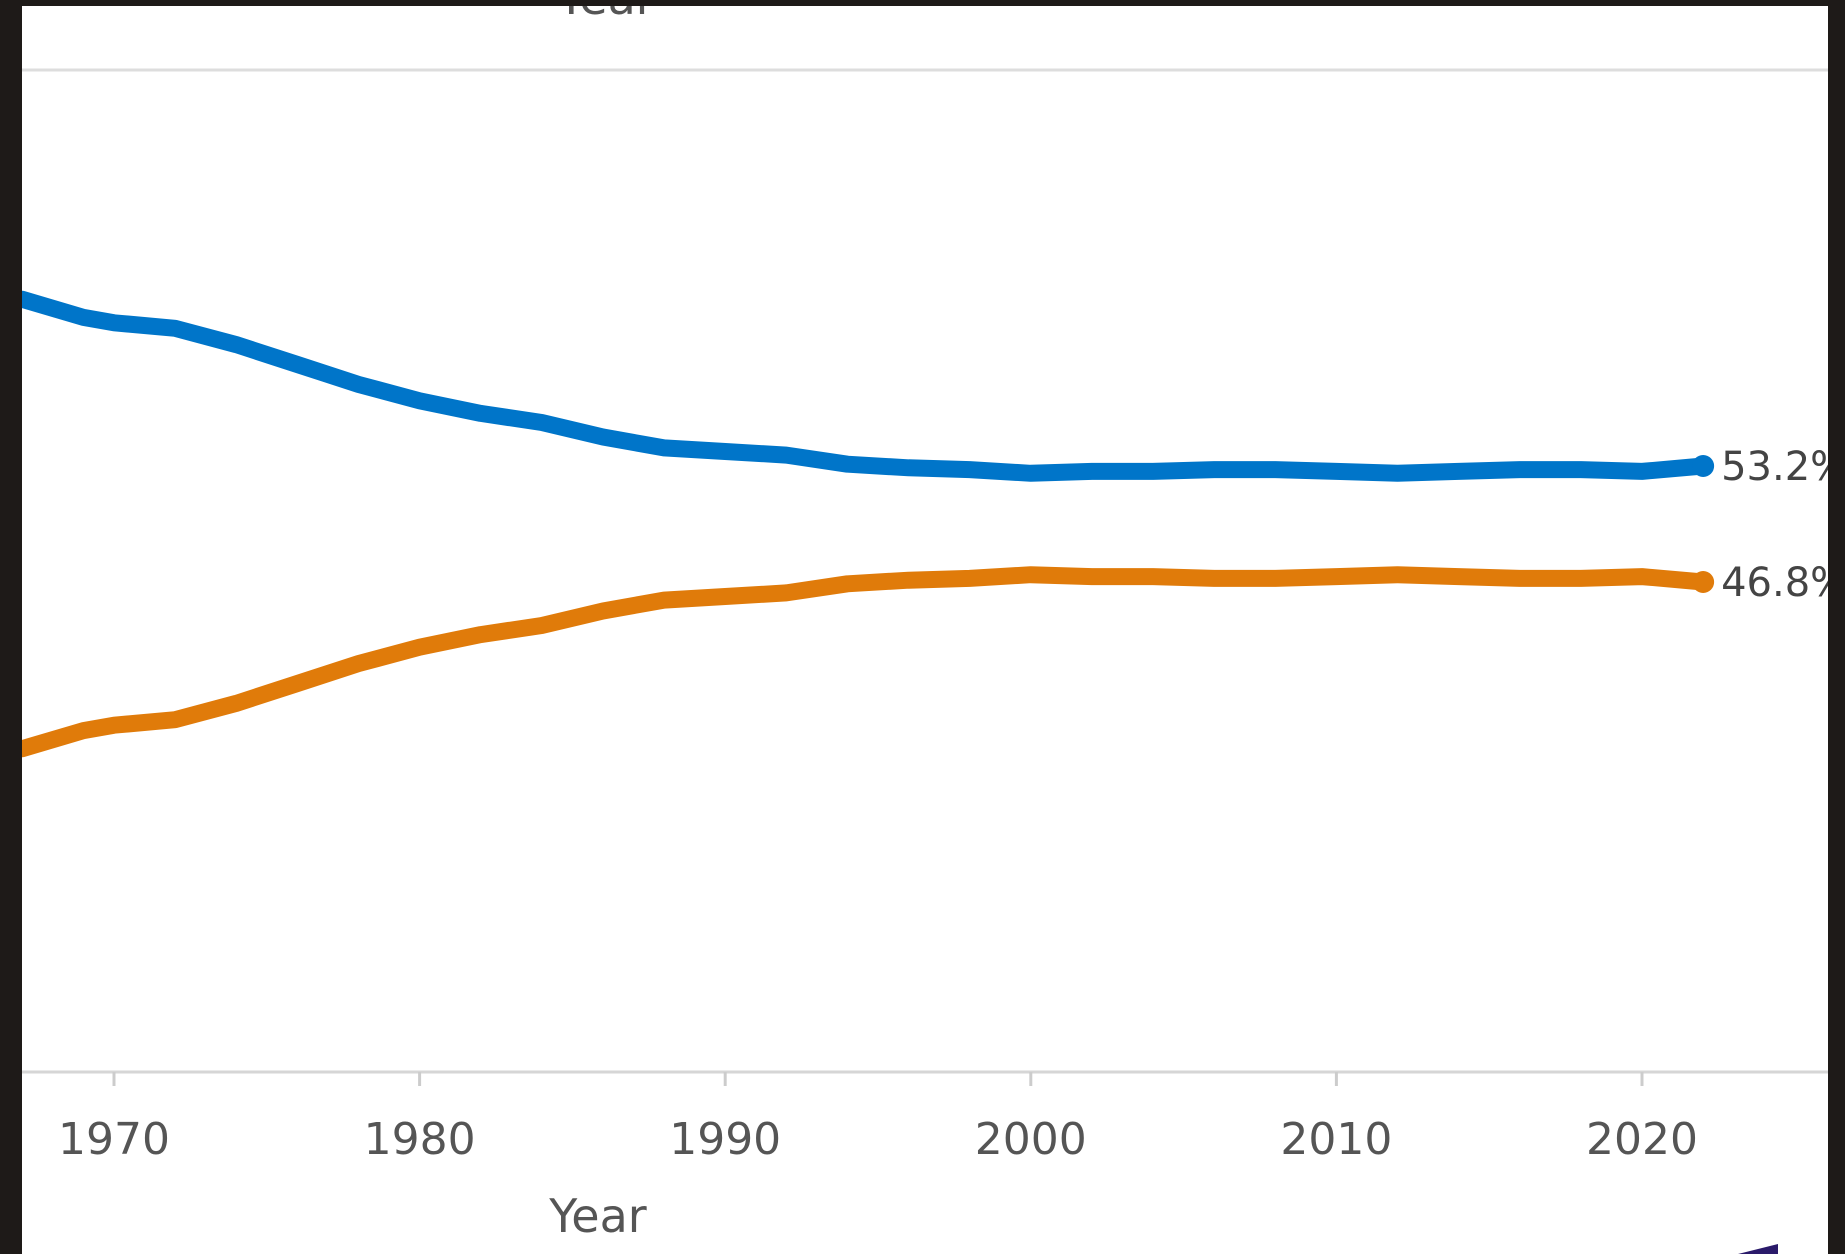  I want to click on x-tick-label: 2000, so click(1031, 1139).